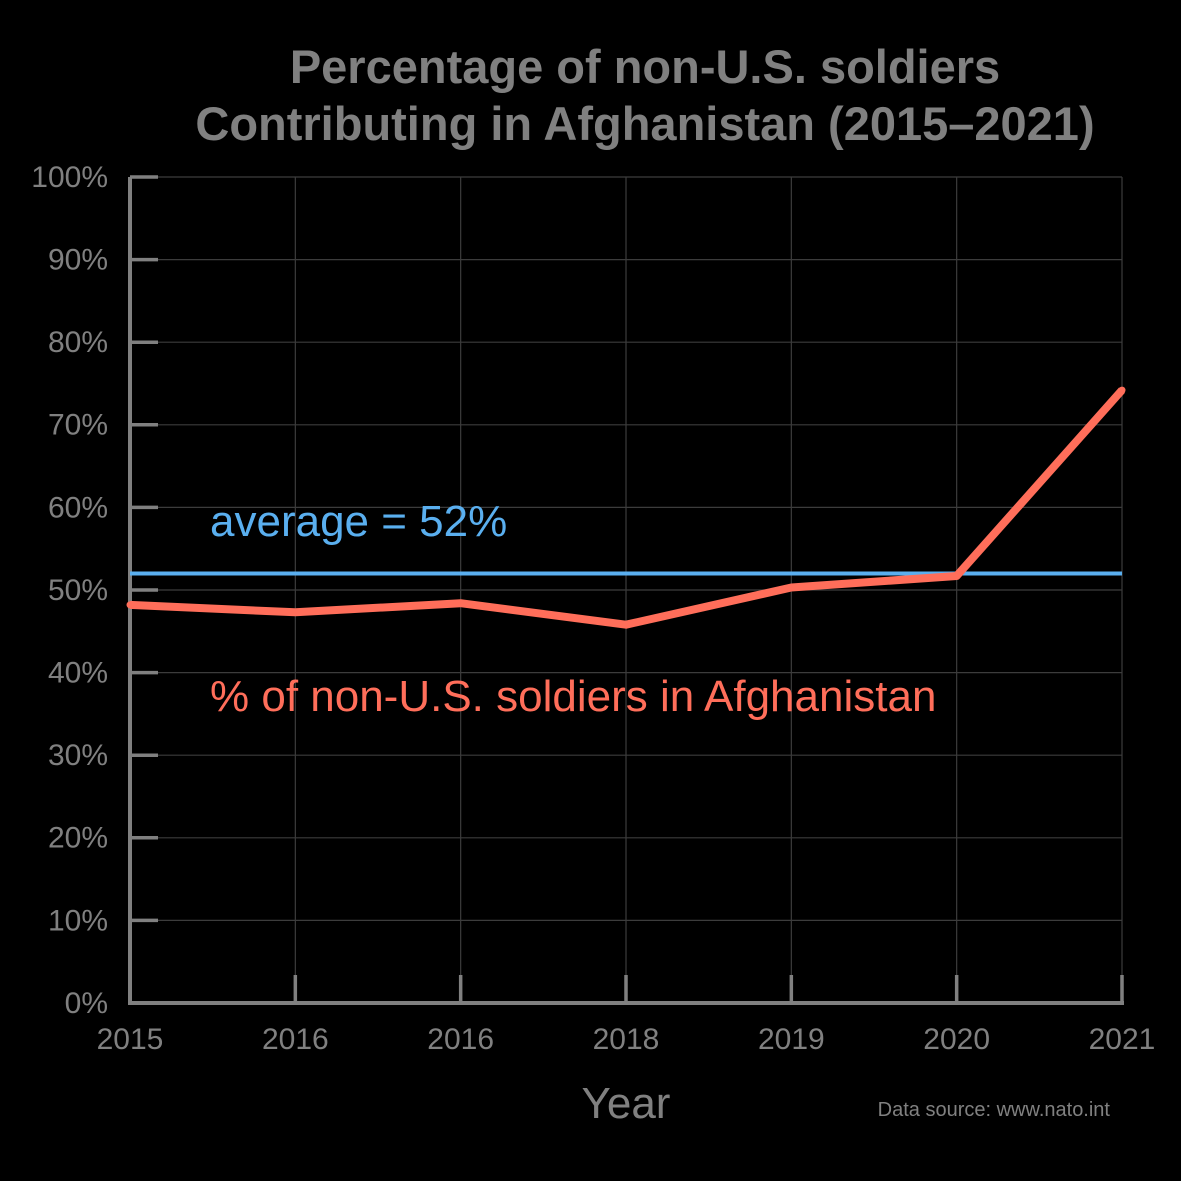  Describe the element at coordinates (78, 838) in the screenshot. I see `y-tick-label: 20%` at that location.